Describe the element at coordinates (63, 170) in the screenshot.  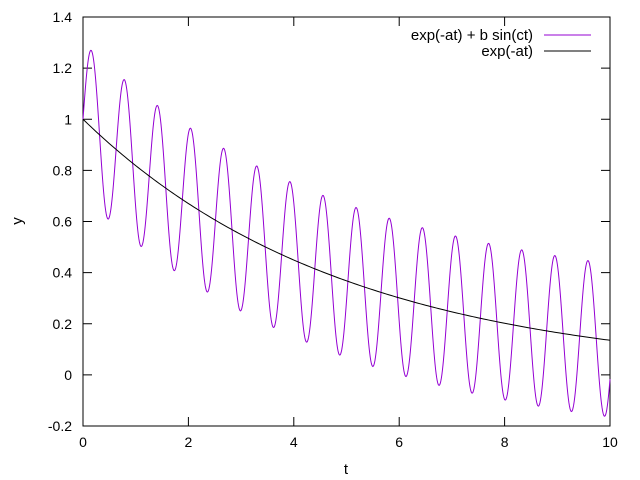
I see `y-tick-label: 0.8` at that location.